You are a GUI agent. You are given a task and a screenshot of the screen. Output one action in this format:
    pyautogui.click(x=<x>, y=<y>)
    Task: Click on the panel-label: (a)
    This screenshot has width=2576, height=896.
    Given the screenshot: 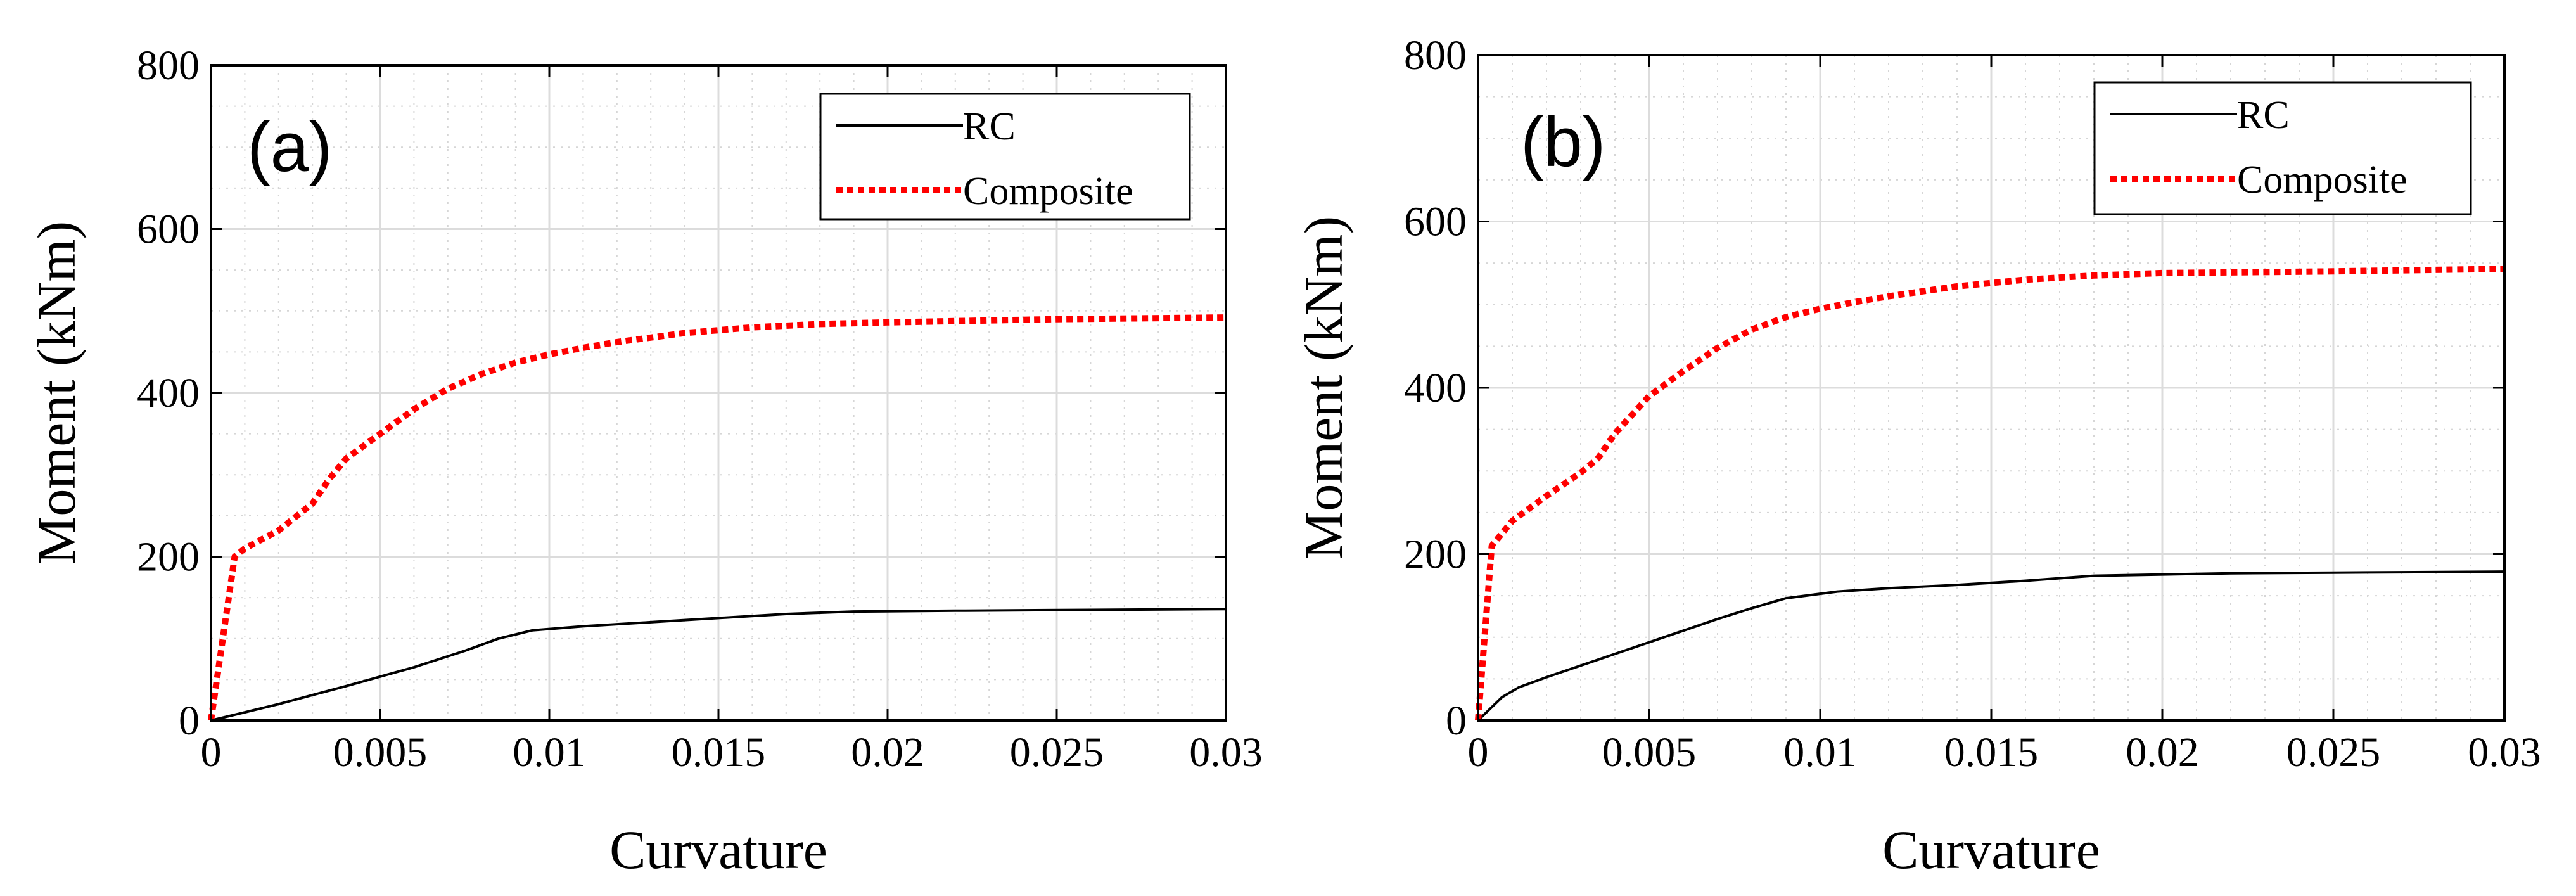 What is the action you would take?
    pyautogui.click(x=289, y=147)
    